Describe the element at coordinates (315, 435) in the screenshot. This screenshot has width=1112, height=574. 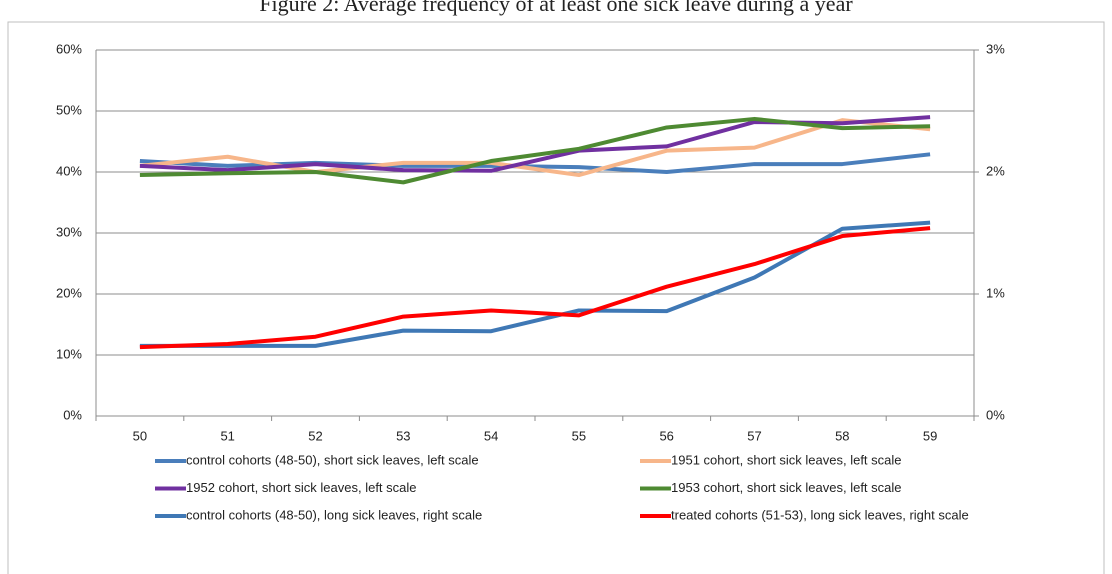
I see `x-tick-label: 52` at that location.